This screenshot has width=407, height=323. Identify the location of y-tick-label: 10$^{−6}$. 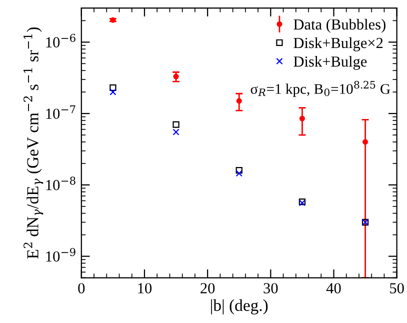
(61, 41).